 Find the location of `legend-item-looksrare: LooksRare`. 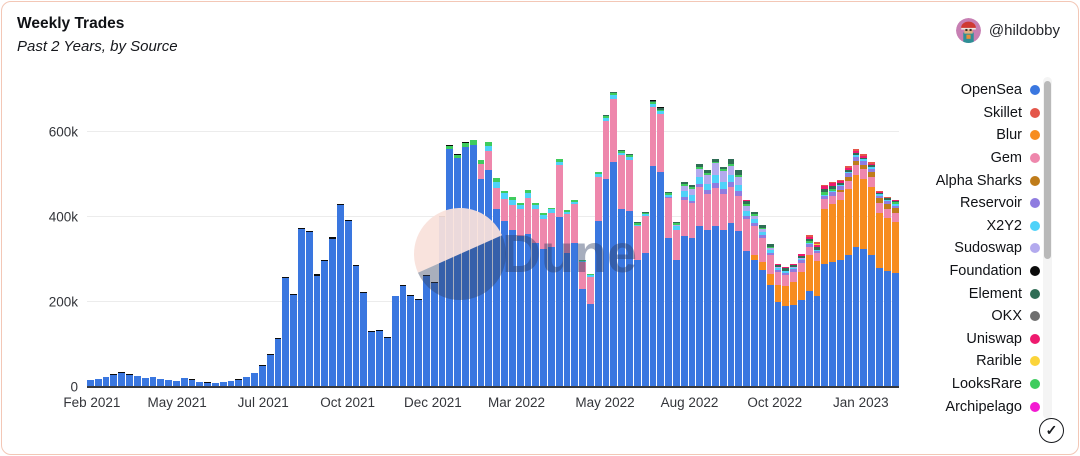

legend-item-looksrare: LooksRare is located at coordinates (965, 384).